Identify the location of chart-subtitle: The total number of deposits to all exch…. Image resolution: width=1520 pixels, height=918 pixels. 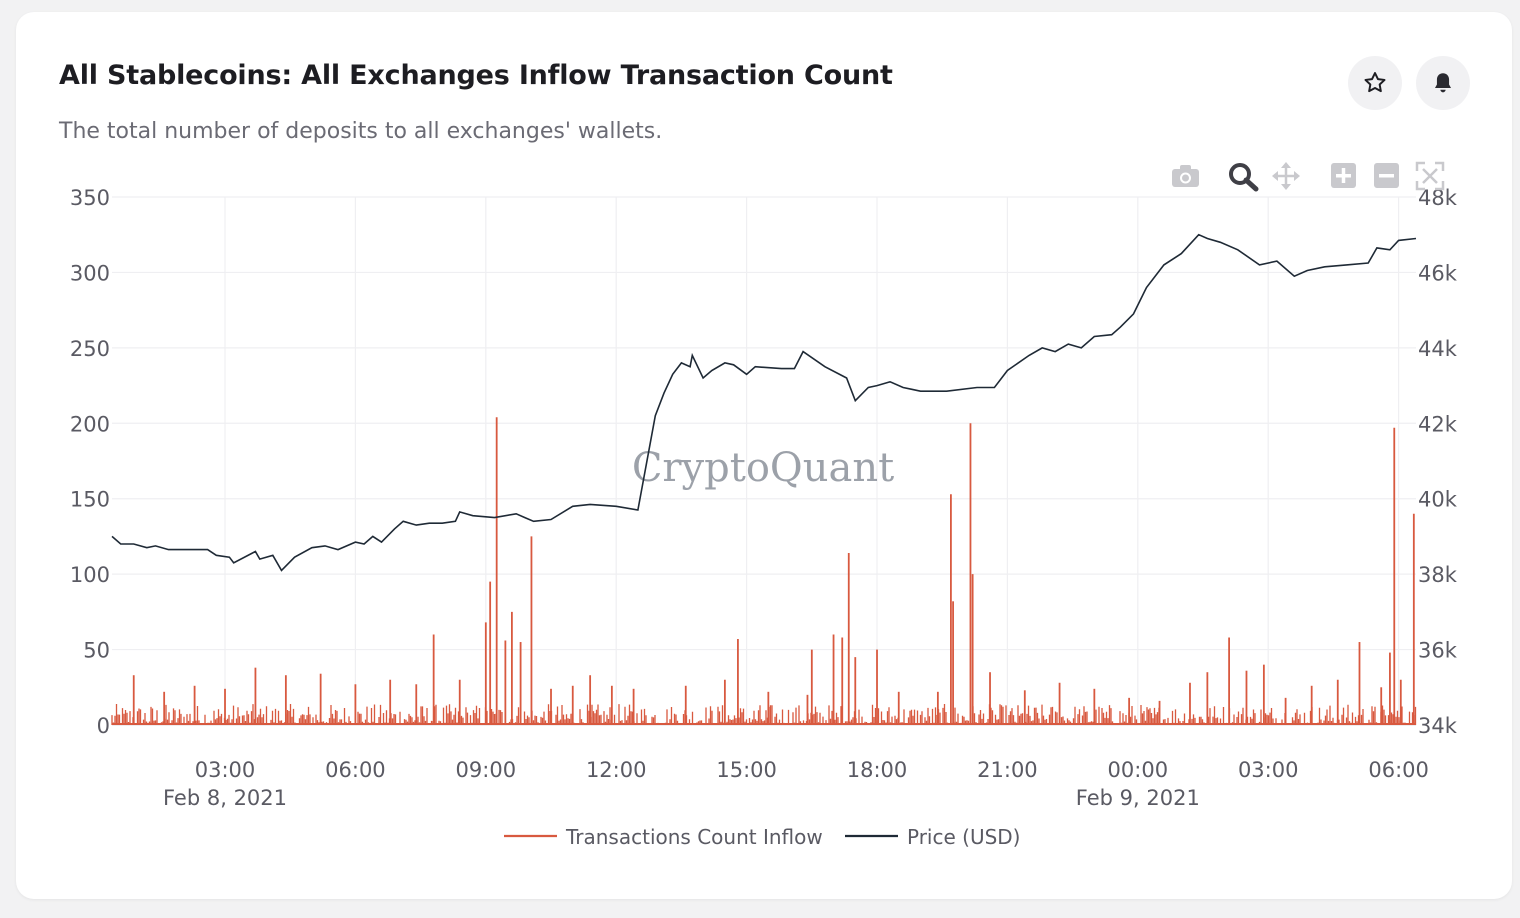
(361, 131).